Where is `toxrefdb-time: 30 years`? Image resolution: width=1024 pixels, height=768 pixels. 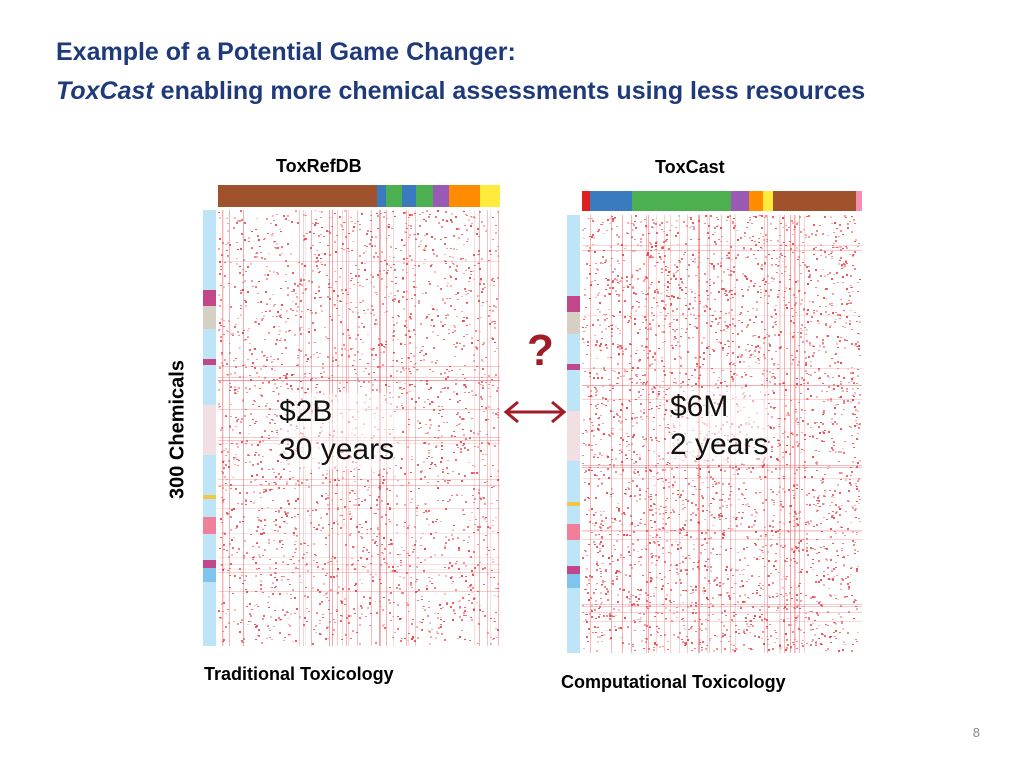
toxrefdb-time: 30 years is located at coordinates (337, 450).